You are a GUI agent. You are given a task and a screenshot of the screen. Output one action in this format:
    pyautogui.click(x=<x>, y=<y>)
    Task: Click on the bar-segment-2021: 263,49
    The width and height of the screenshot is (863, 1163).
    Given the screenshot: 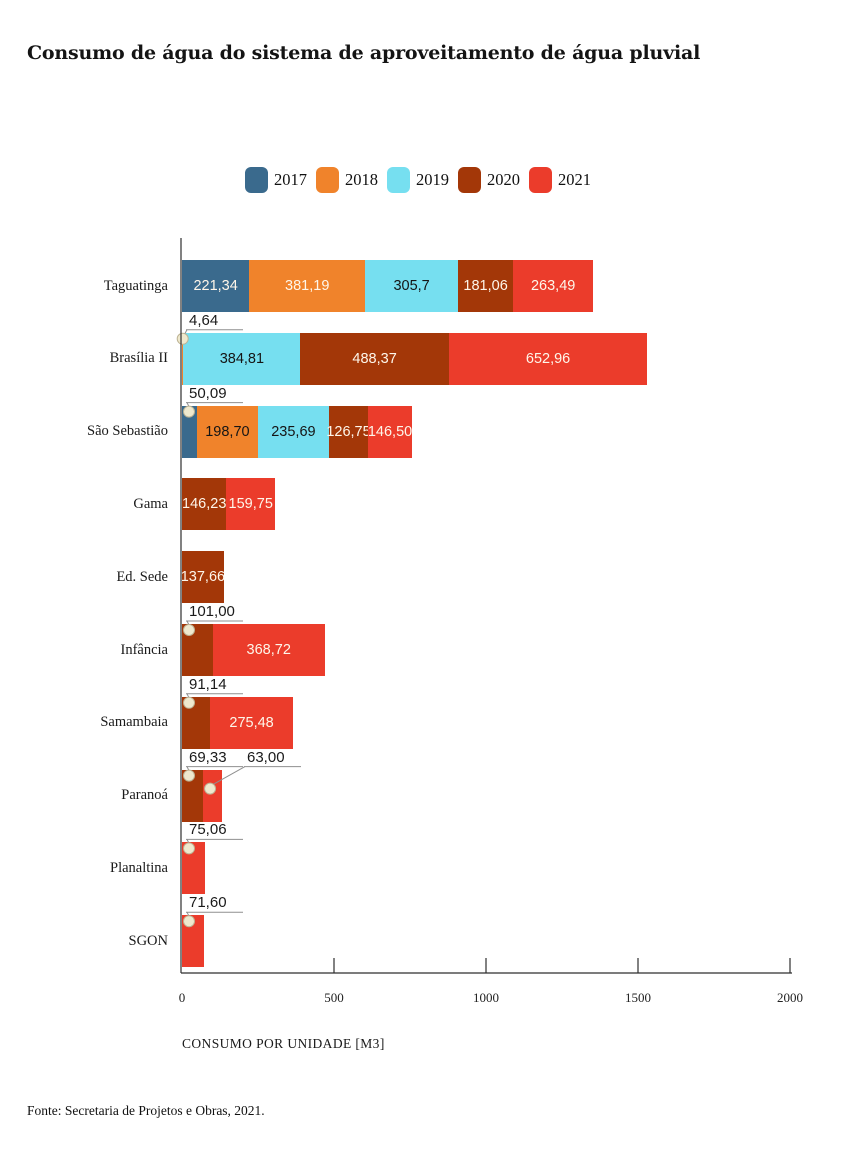 What is the action you would take?
    pyautogui.click(x=553, y=286)
    